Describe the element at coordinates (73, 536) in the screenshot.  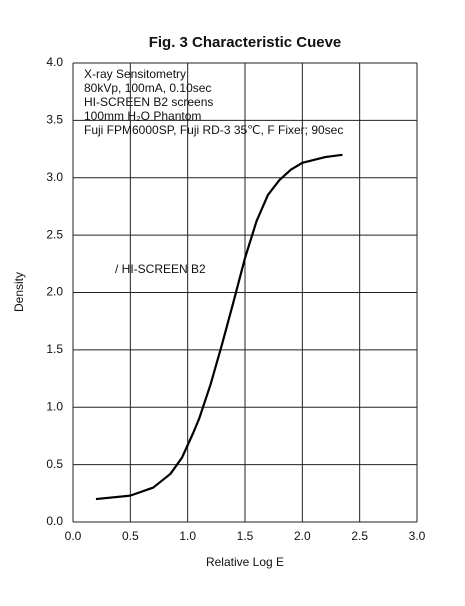
I see `x-tick-label: 0.0` at that location.